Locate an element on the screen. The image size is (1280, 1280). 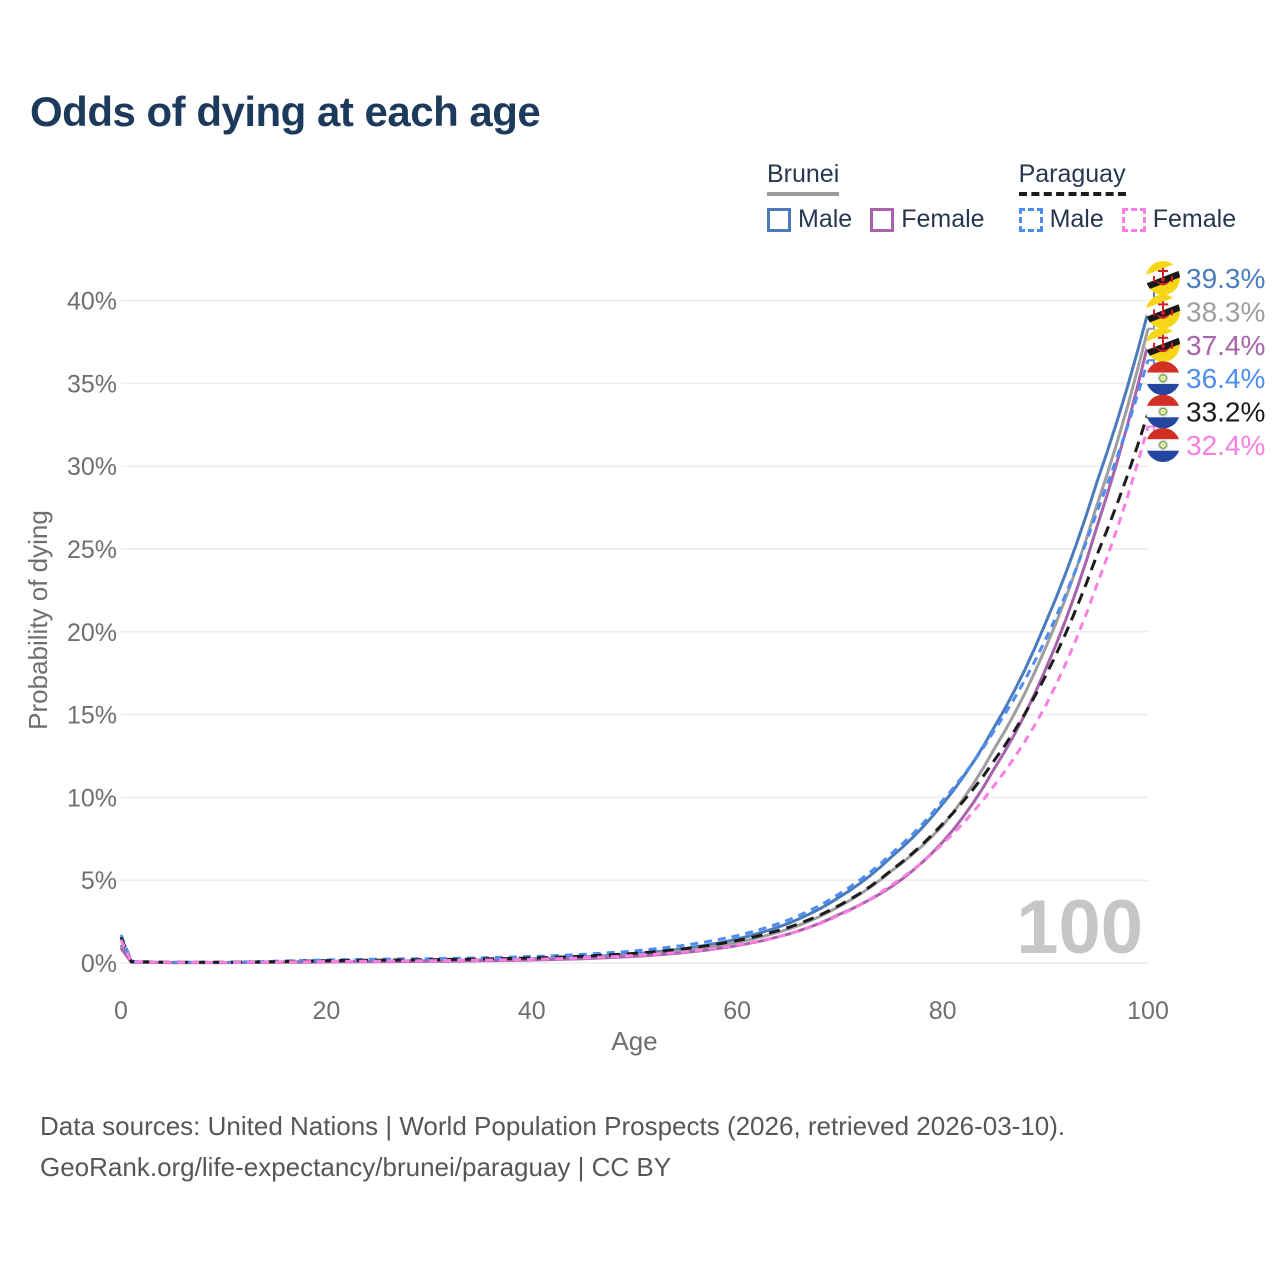
series-end-value: 37.4% is located at coordinates (1225, 345).